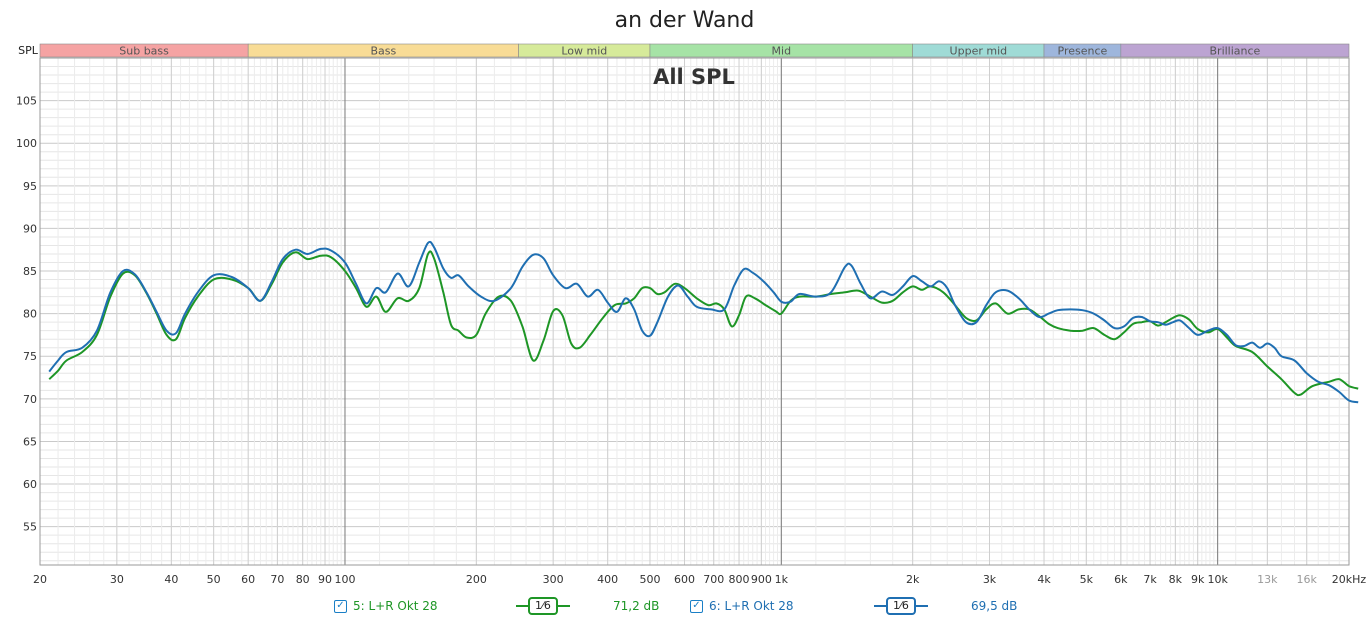 This screenshot has height=618, width=1369. I want to click on series-1-value: 71,2 dB, so click(636, 606).